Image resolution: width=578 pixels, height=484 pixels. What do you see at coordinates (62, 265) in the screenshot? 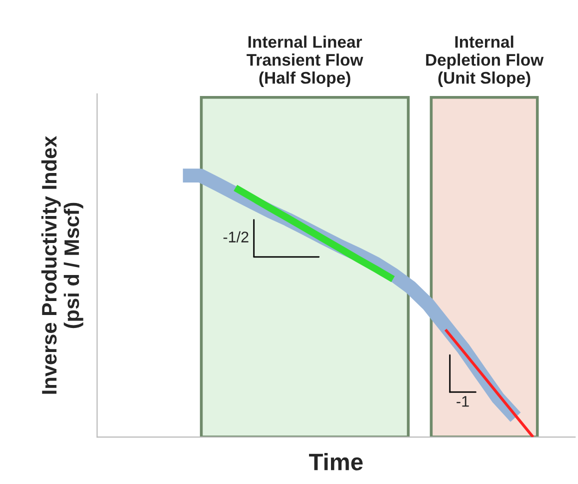
I see `y-axis-title: Inverse Productivity Index (psi d / Mscf)` at bounding box center [62, 265].